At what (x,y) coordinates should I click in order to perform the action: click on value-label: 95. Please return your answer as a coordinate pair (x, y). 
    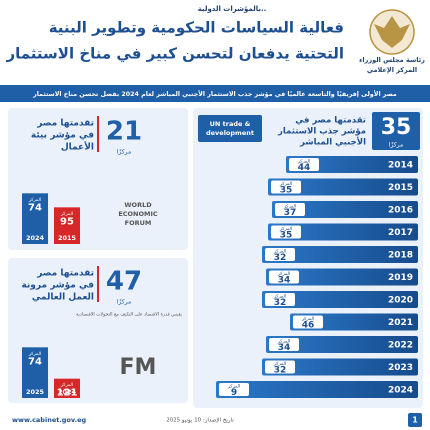
    Looking at the image, I should click on (67, 221).